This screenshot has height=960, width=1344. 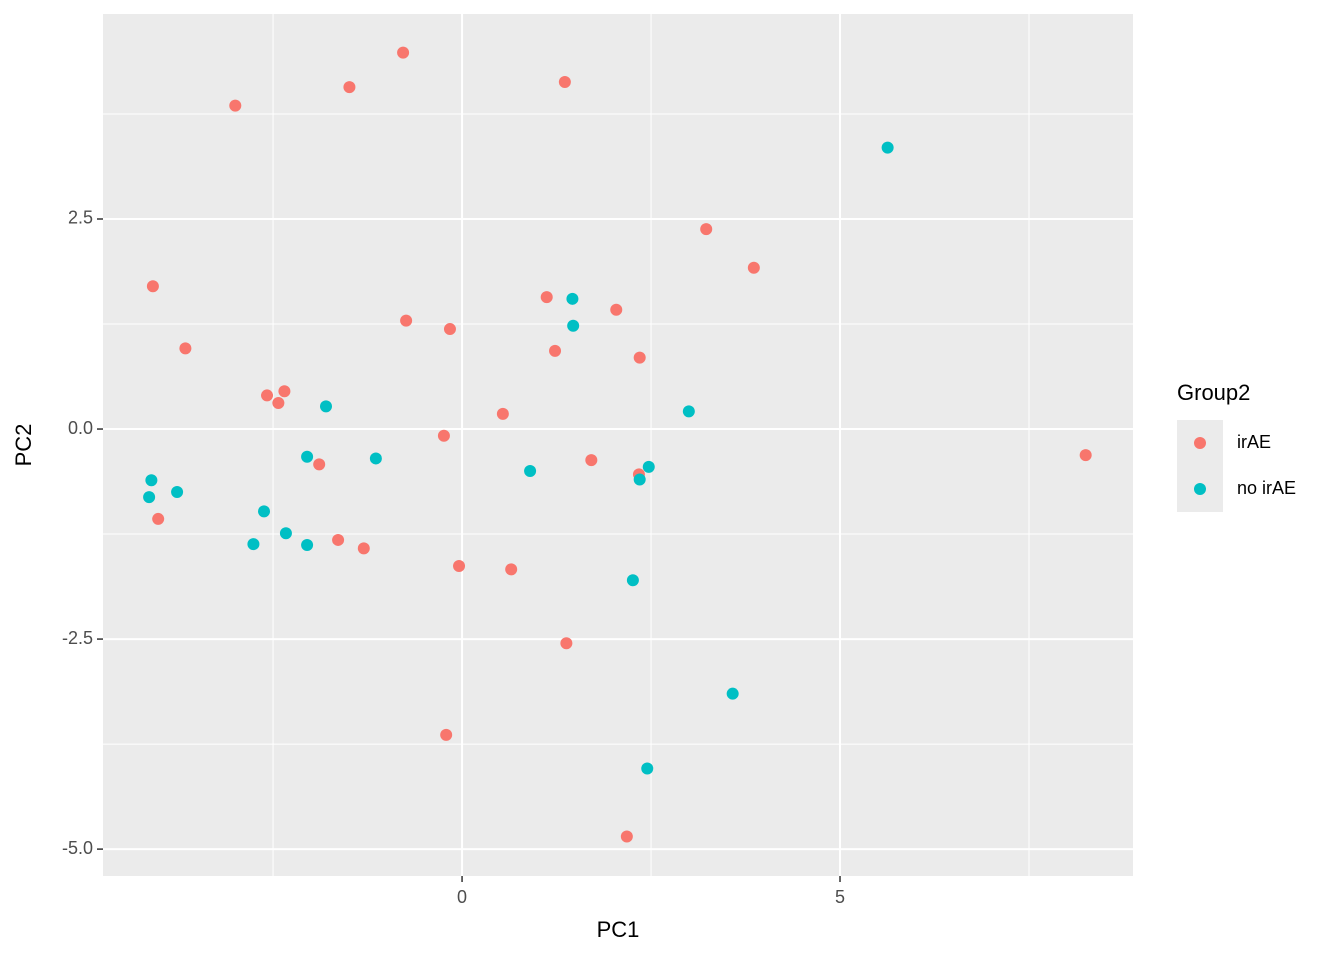 What do you see at coordinates (840, 897) in the screenshot?
I see `x-tick-label: 5` at bounding box center [840, 897].